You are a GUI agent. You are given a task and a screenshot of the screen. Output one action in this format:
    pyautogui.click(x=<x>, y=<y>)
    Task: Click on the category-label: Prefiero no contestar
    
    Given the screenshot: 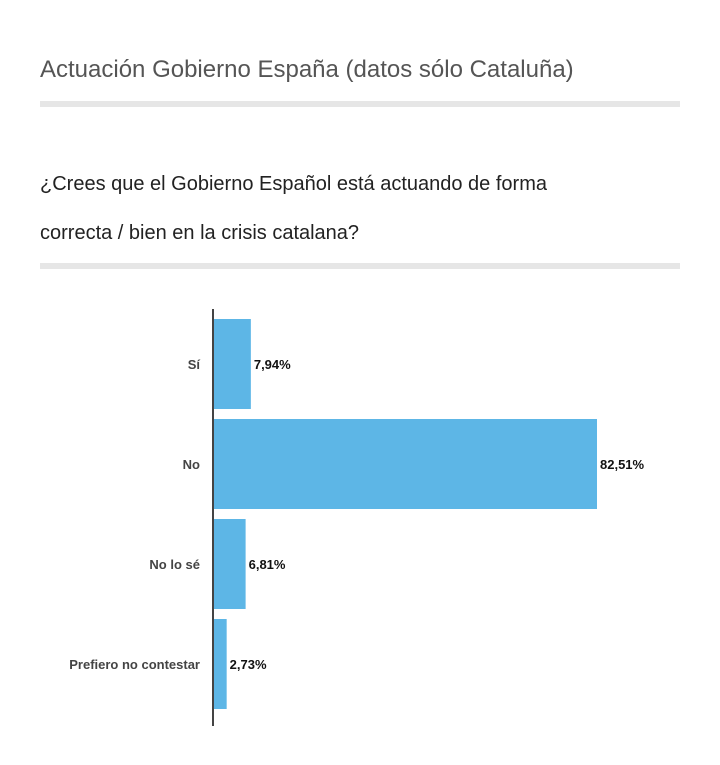 What is the action you would take?
    pyautogui.click(x=134, y=664)
    